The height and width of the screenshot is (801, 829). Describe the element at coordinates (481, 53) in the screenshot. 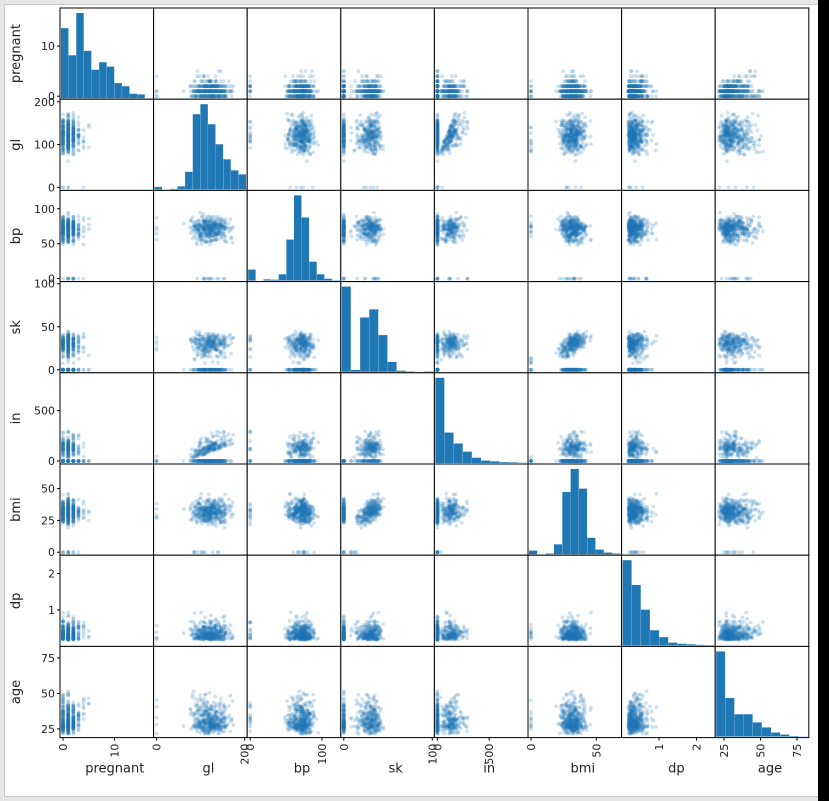

I see `cell-pregnant-in` at that location.